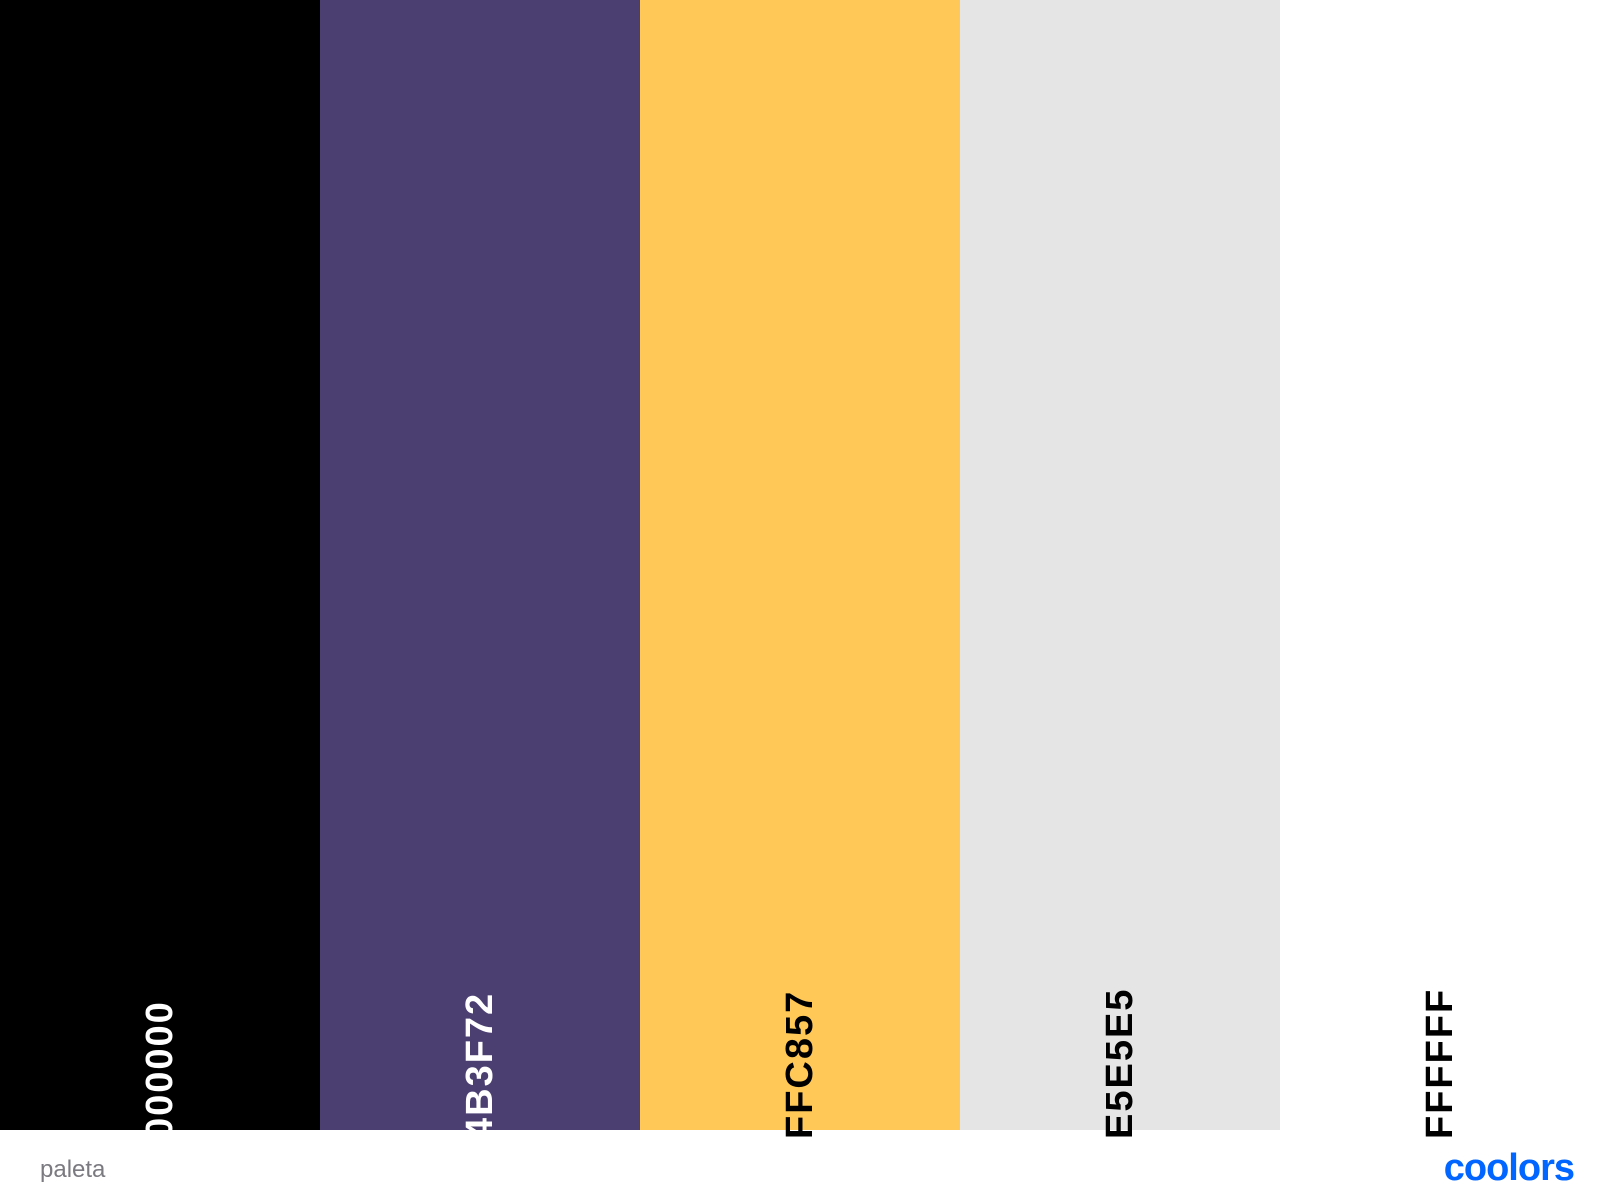 Image resolution: width=1600 pixels, height=1200 pixels. Describe the element at coordinates (480, 1065) in the screenshot. I see `swatch-2-hex: 4B3F72` at that location.